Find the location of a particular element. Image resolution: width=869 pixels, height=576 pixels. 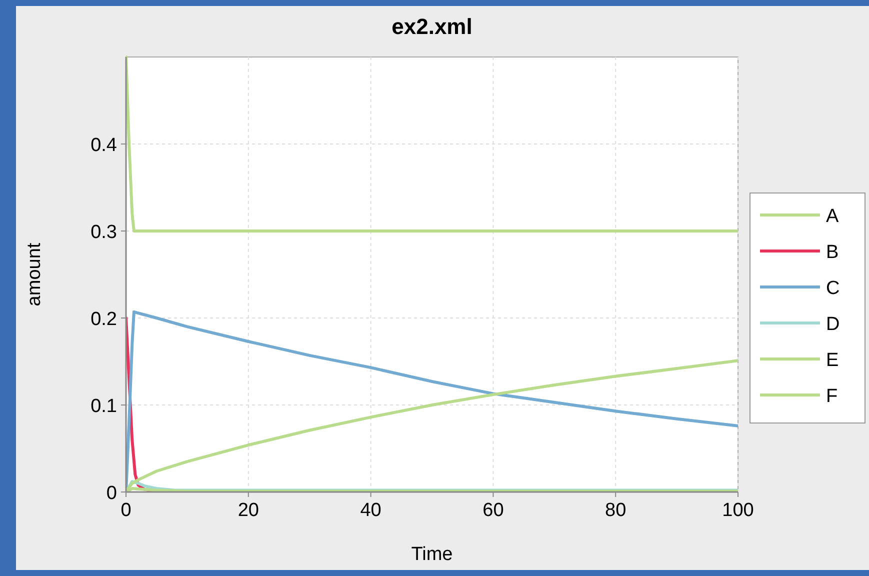

x-tick-label: 60 is located at coordinates (493, 510).